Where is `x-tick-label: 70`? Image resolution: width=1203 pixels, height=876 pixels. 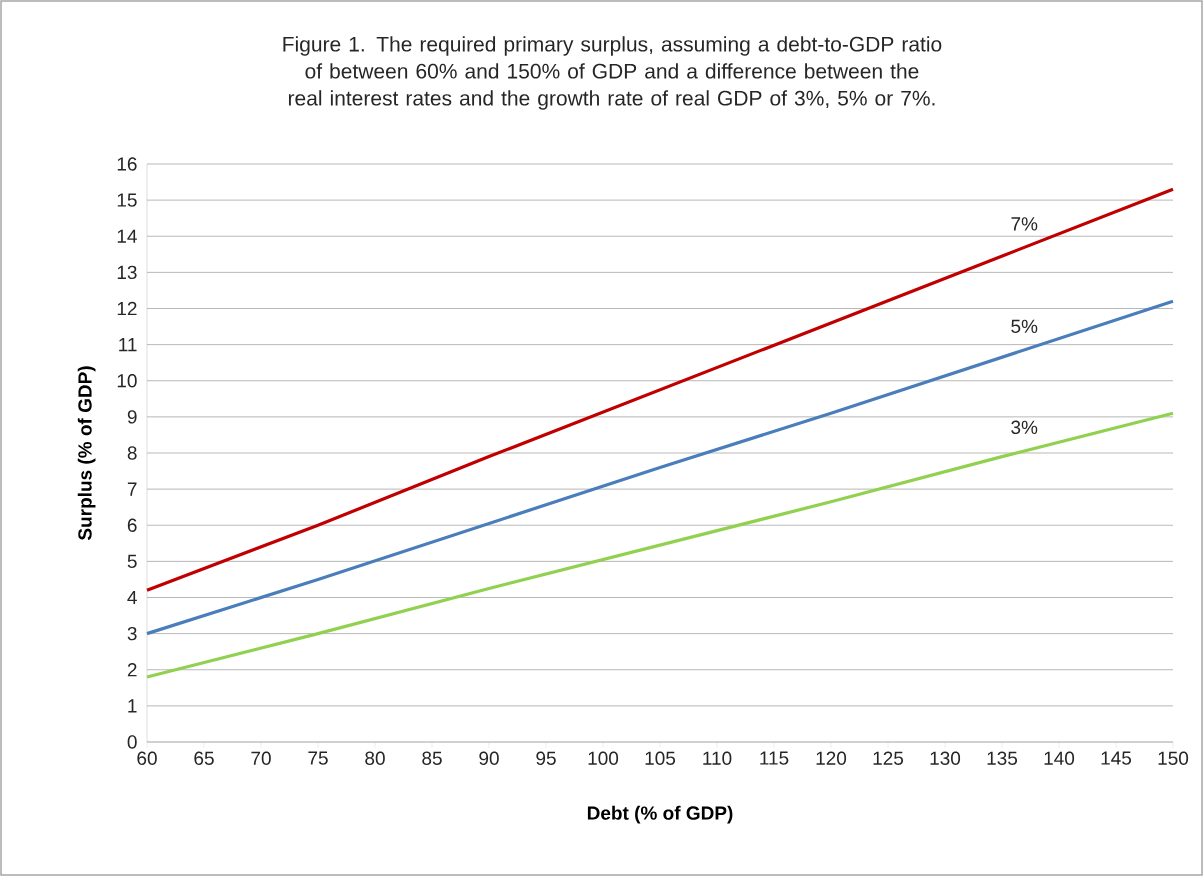 x-tick-label: 70 is located at coordinates (261, 758).